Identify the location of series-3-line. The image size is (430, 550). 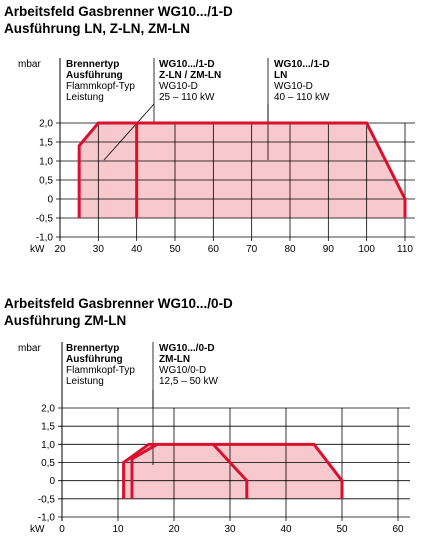
(230, 471).